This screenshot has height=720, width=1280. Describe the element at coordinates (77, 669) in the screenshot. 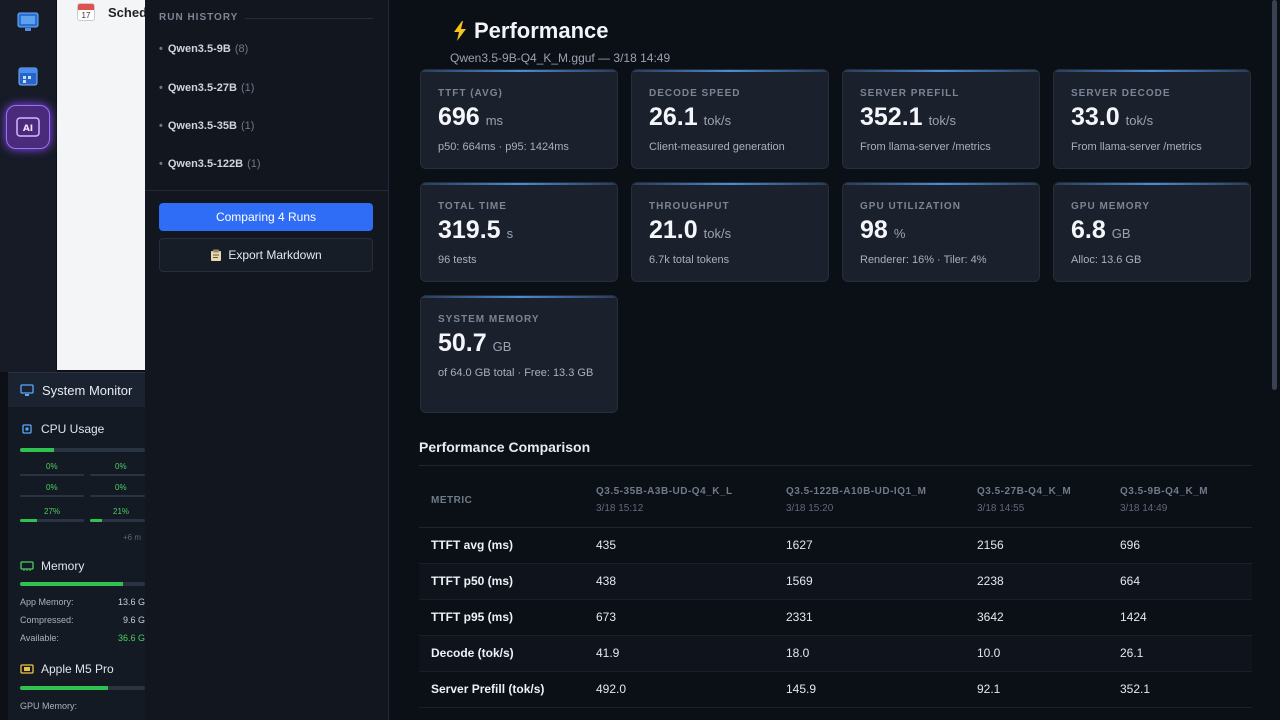

I see `gpu-label: Apple M5 Pro` at that location.